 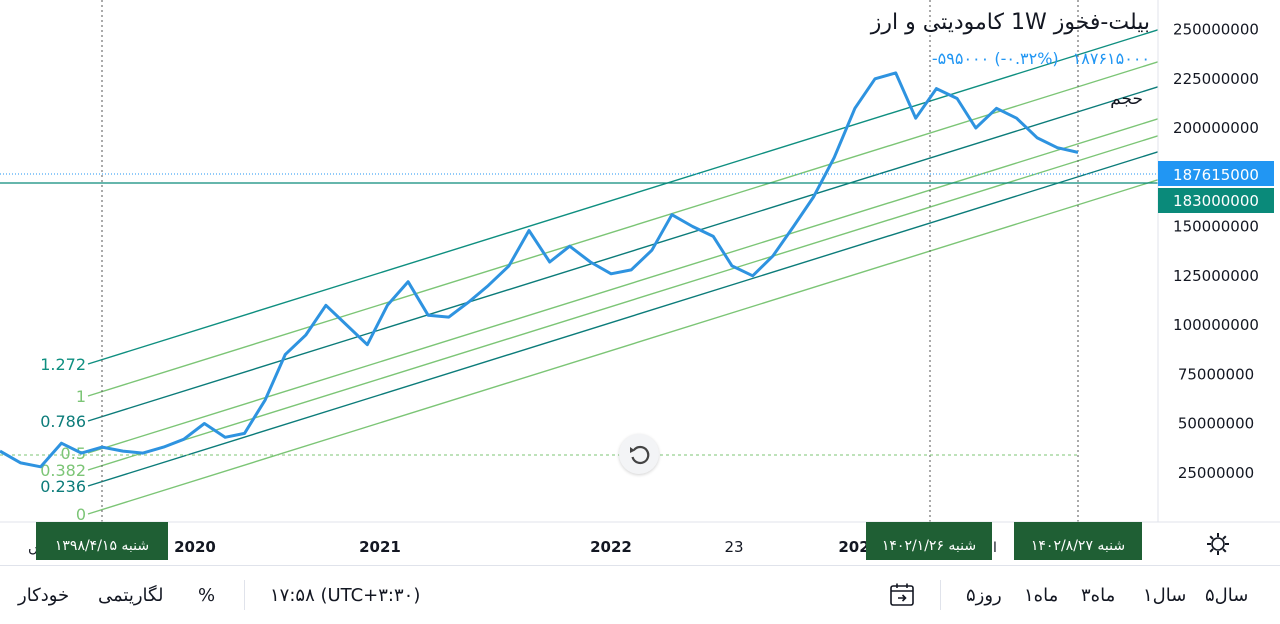 I want to click on reset-chart-button, so click(x=639, y=454).